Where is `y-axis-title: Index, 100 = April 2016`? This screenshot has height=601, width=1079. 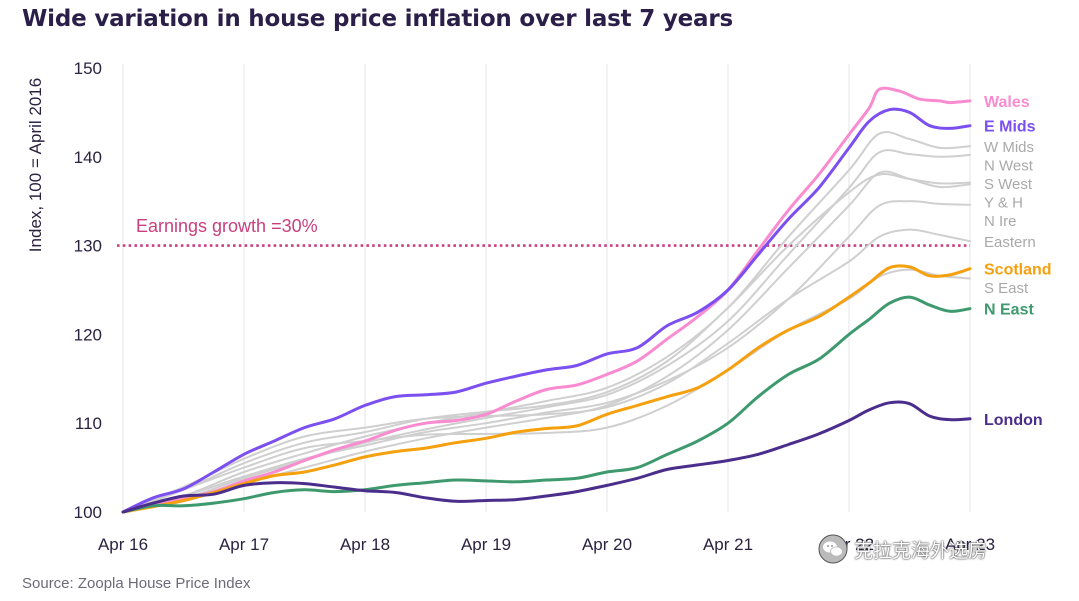 y-axis-title: Index, 100 = April 2016 is located at coordinates (35, 165).